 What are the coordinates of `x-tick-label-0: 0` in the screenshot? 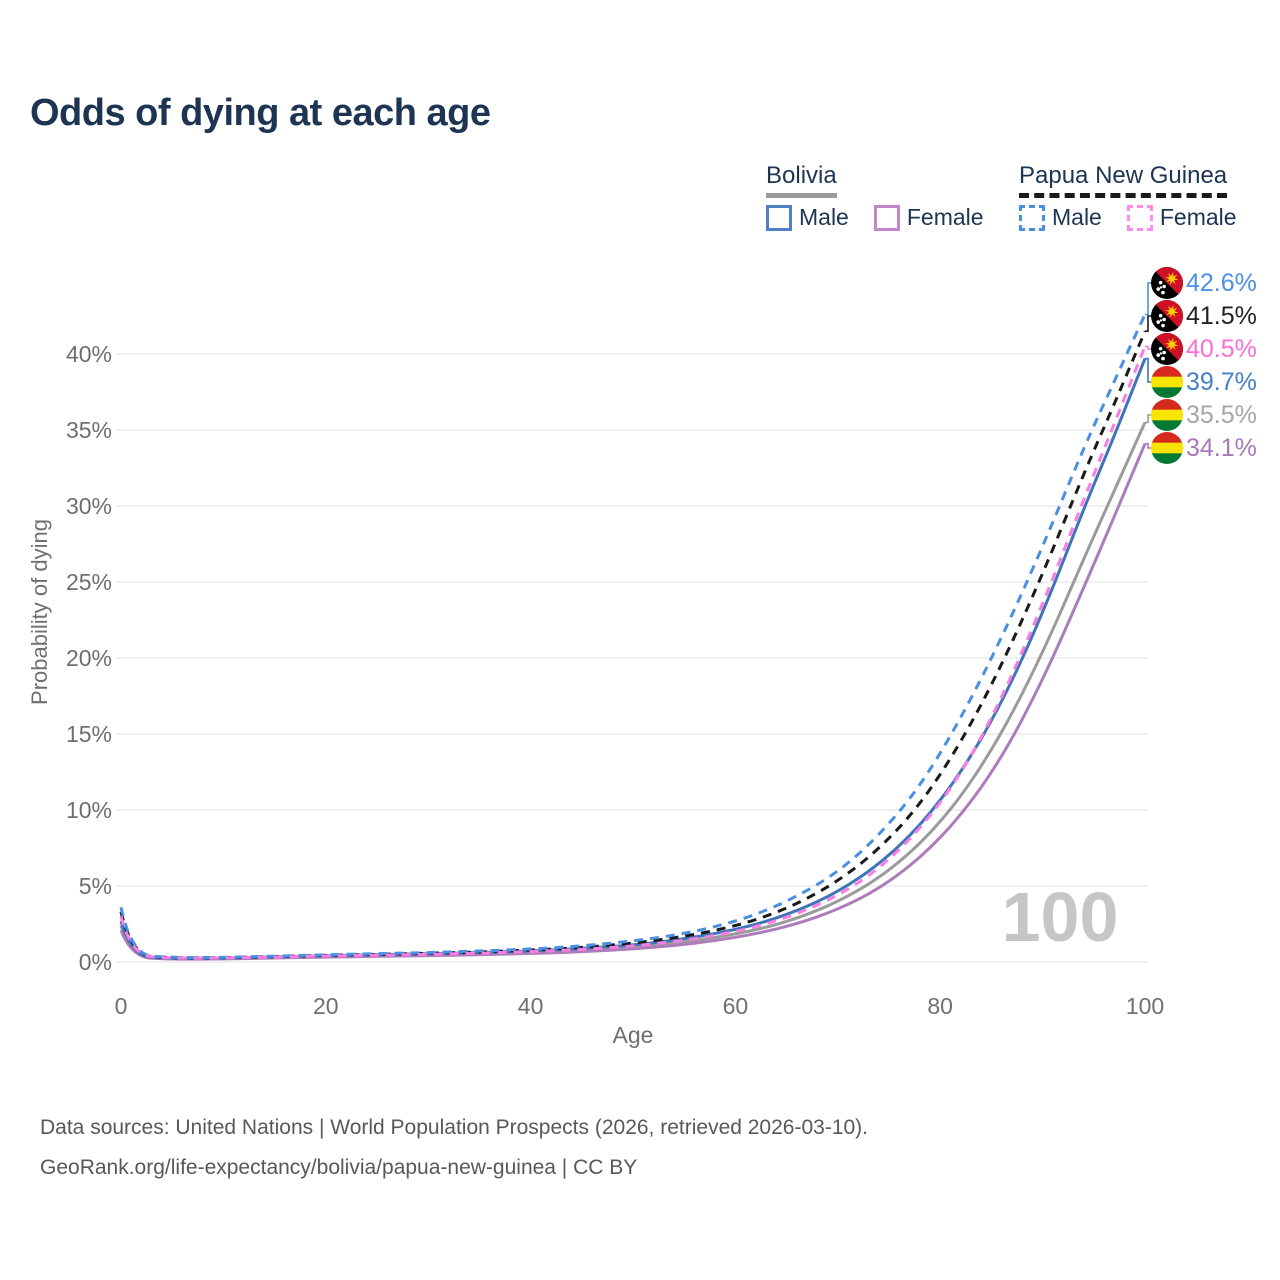 It's located at (121, 1006).